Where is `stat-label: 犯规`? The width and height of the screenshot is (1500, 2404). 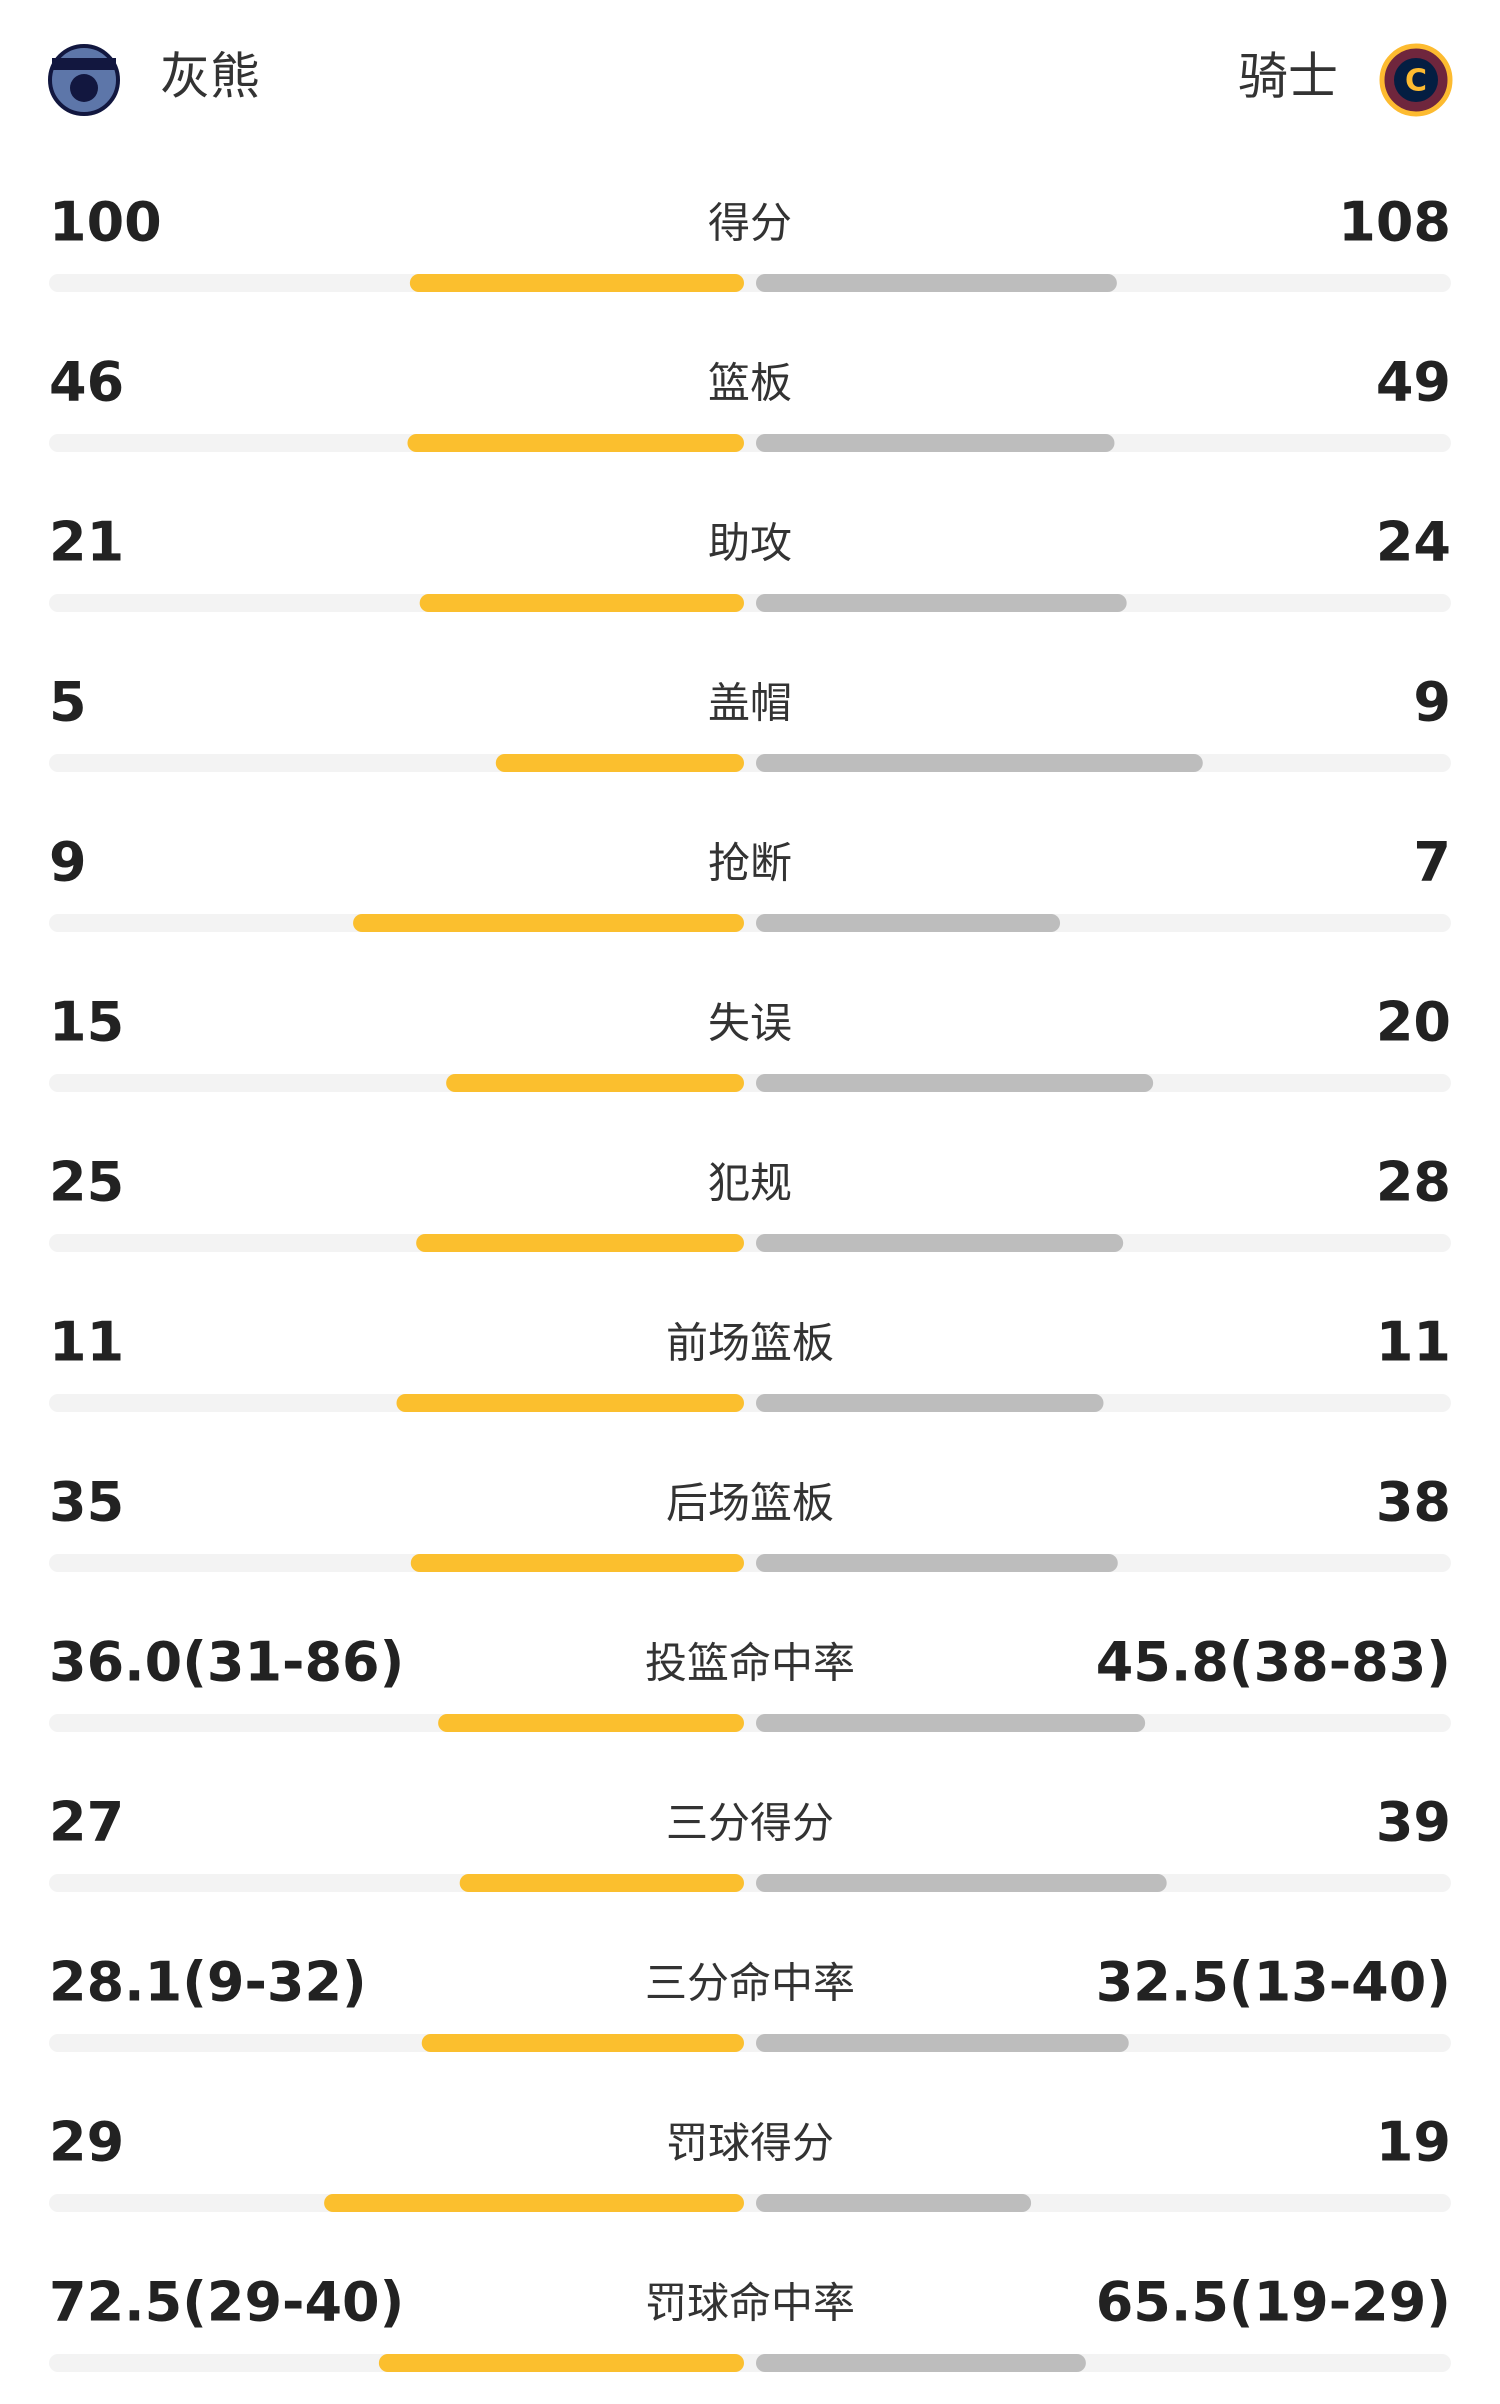
stat-label: 犯规 is located at coordinates (750, 1183).